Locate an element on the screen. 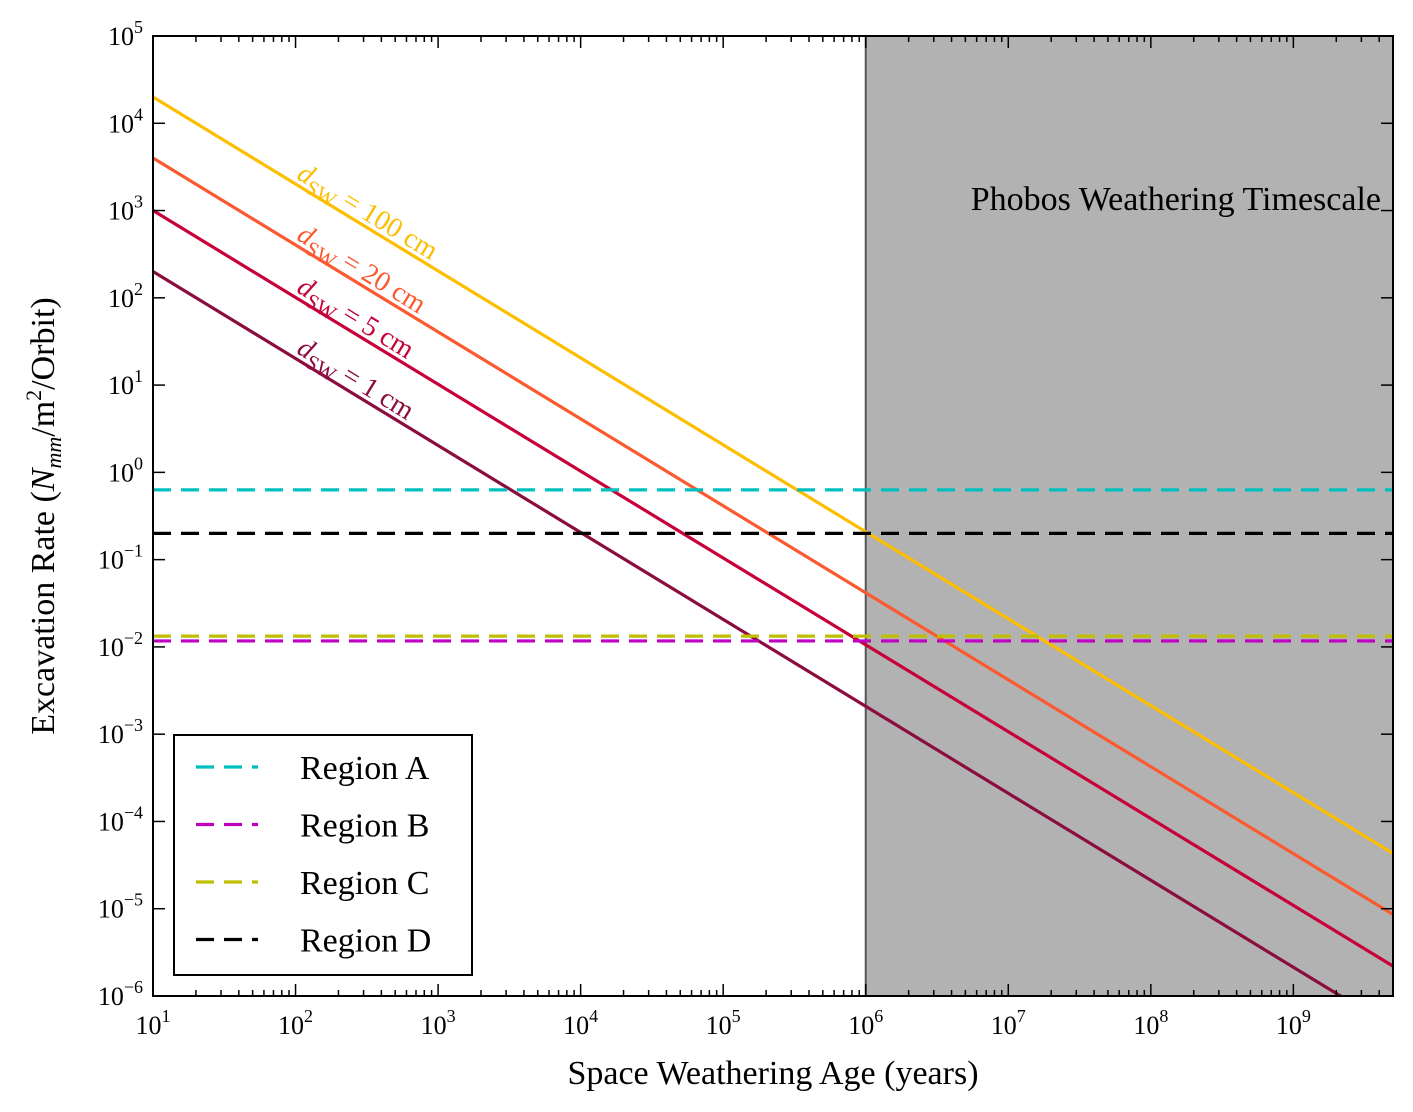 The width and height of the screenshot is (1413, 1112). y-tick-label: 10⁵ is located at coordinates (125, 34).